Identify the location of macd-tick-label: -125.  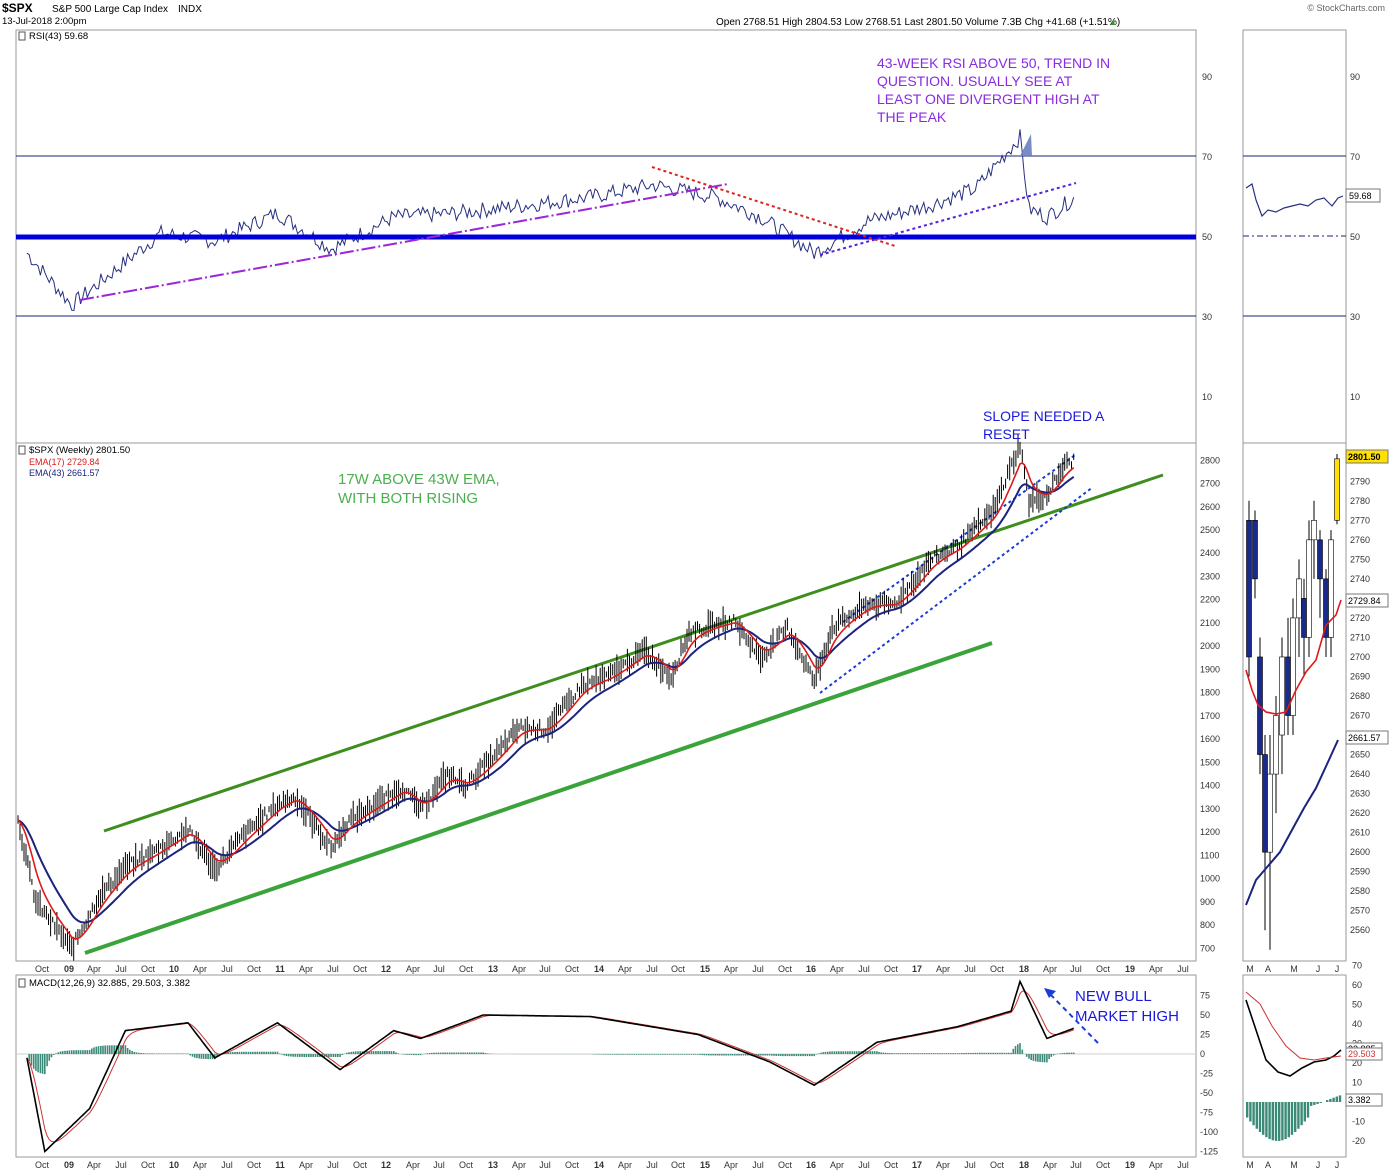
(1209, 1152).